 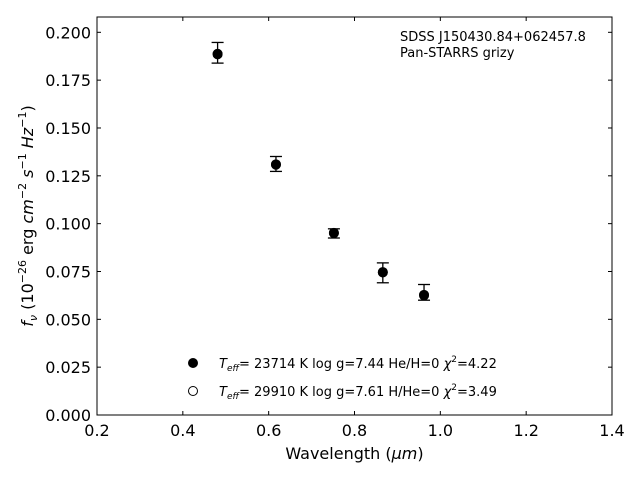 What do you see at coordinates (358, 392) in the screenshot?
I see `legend-label-model-2: Teff= 29910 K log g=7.61 H/He=0 χ2=3.49` at bounding box center [358, 392].